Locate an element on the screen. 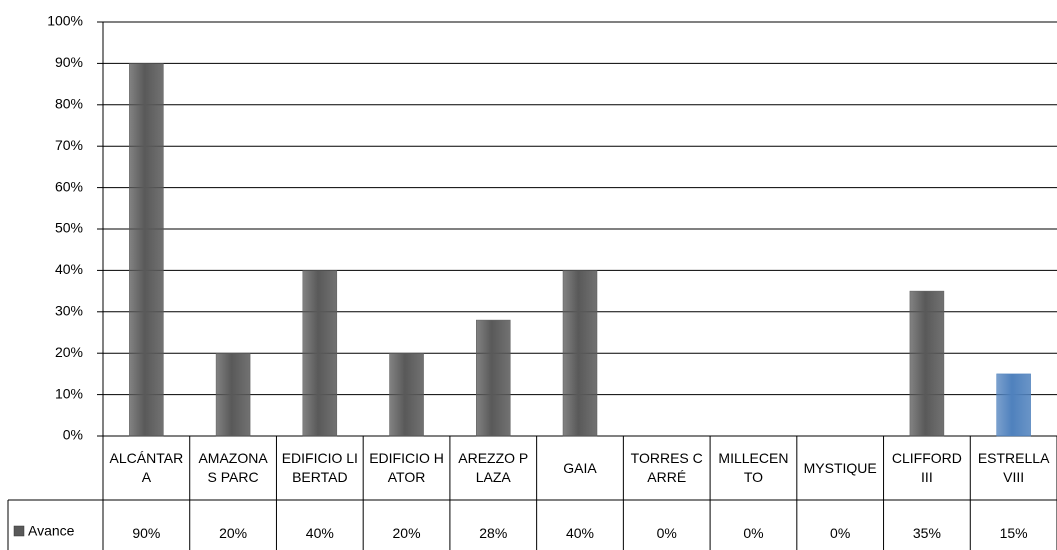 The height and width of the screenshot is (550, 1057). x-tick-label: ALCÁNTARA is located at coordinates (146, 467).